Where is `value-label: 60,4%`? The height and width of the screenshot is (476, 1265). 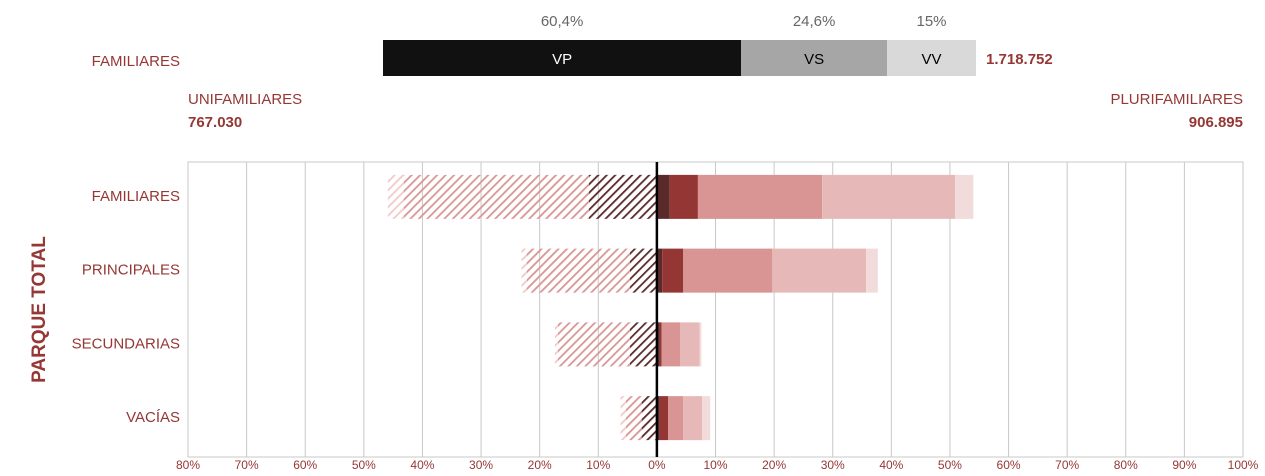 value-label: 60,4% is located at coordinates (562, 21).